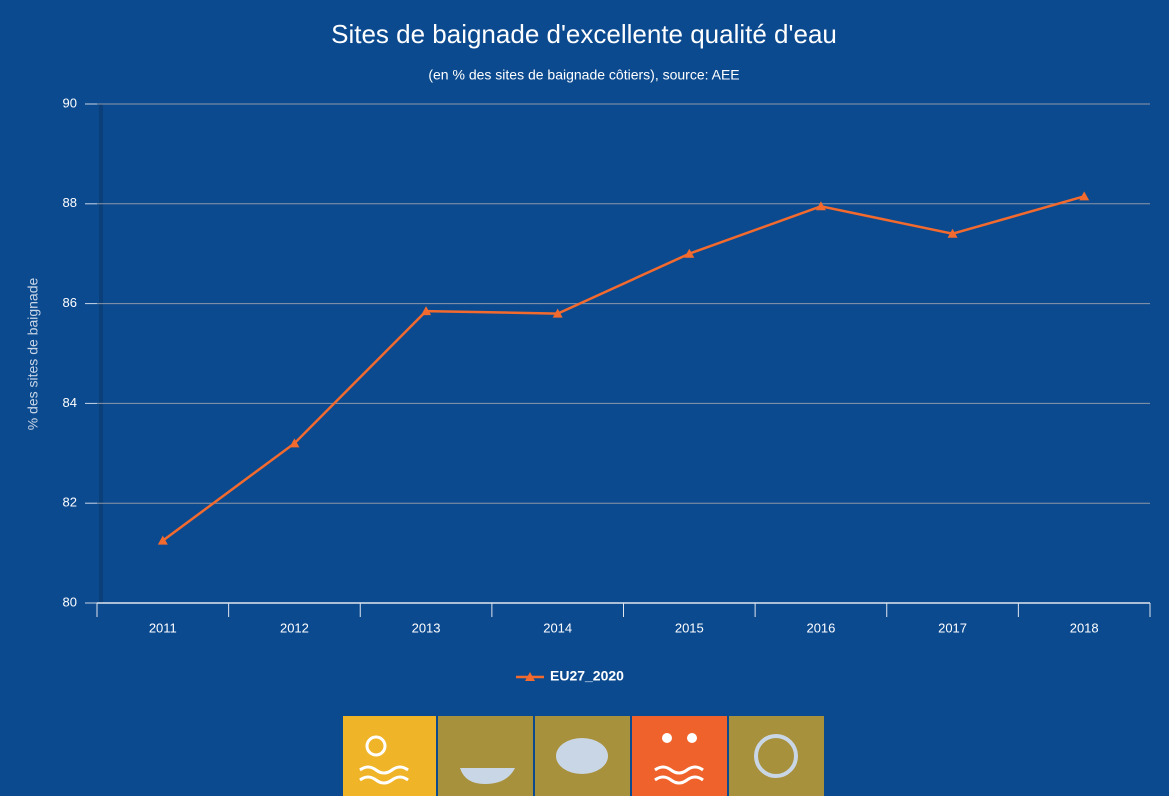 This screenshot has width=1169, height=796. What do you see at coordinates (530, 676) in the screenshot?
I see `legend-marker` at bounding box center [530, 676].